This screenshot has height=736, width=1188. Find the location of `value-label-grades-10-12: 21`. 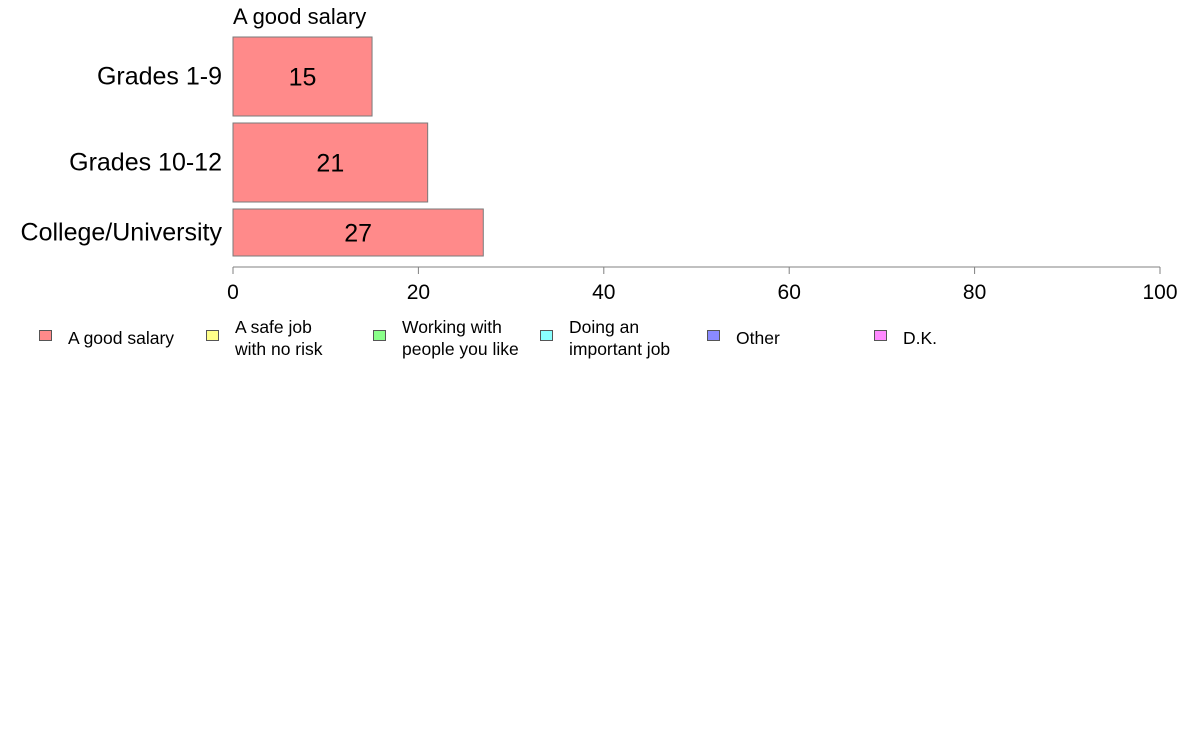

value-label-grades-10-12: 21 is located at coordinates (330, 164).